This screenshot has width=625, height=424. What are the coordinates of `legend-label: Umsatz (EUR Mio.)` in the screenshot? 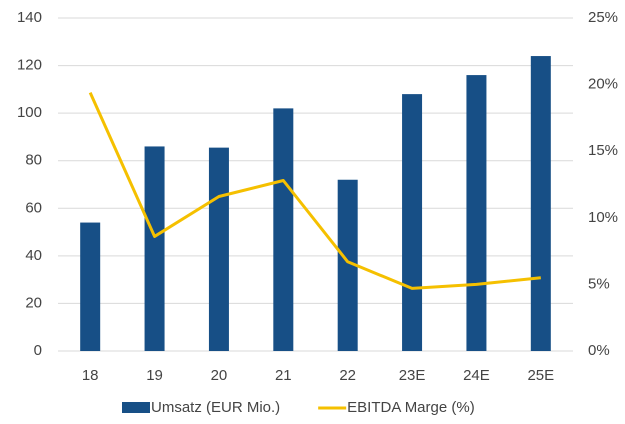 It's located at (215, 407).